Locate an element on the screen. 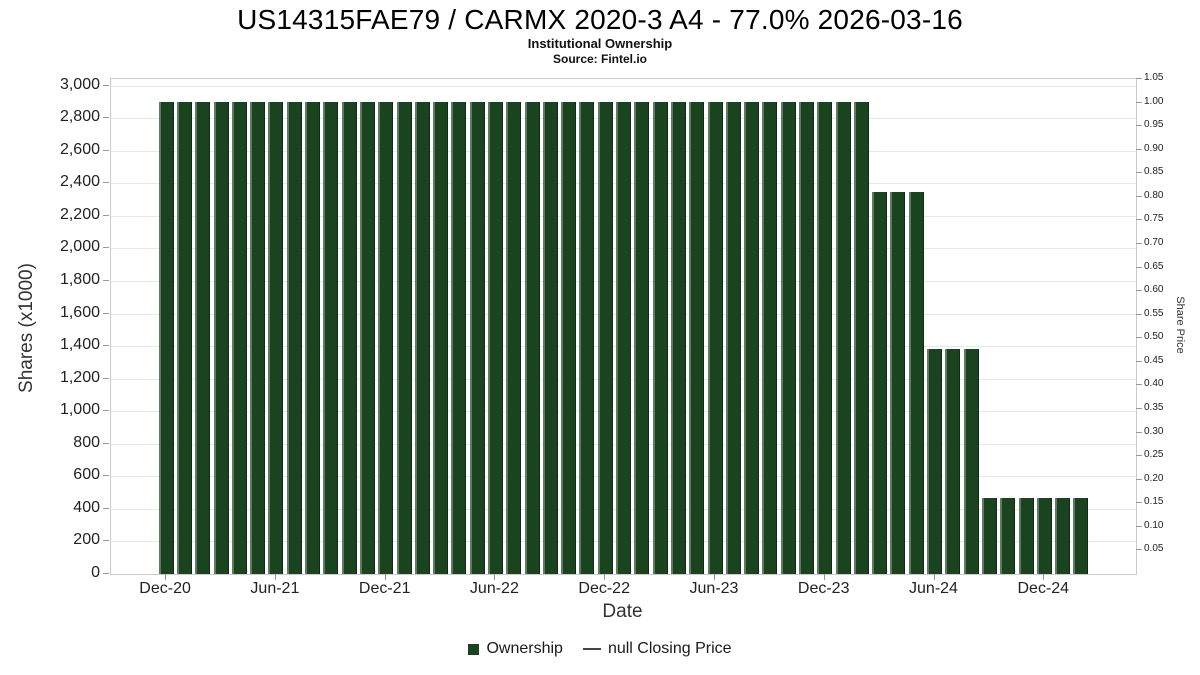  y-axis-tick-label: 400 is located at coordinates (86, 507).